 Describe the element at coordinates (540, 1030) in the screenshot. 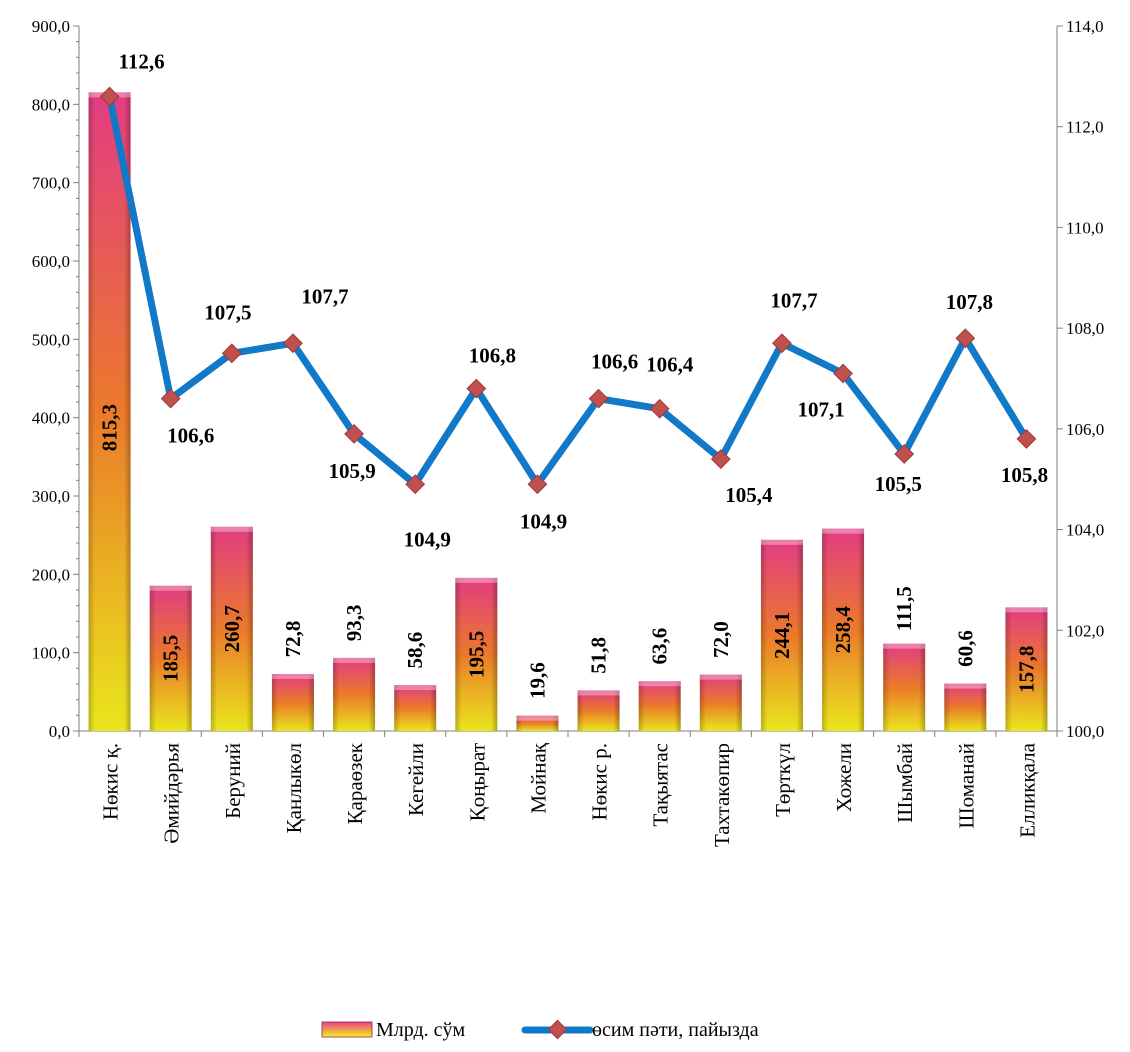

I see `legend: Млрд. сўм өсим пәти, пайызда` at that location.